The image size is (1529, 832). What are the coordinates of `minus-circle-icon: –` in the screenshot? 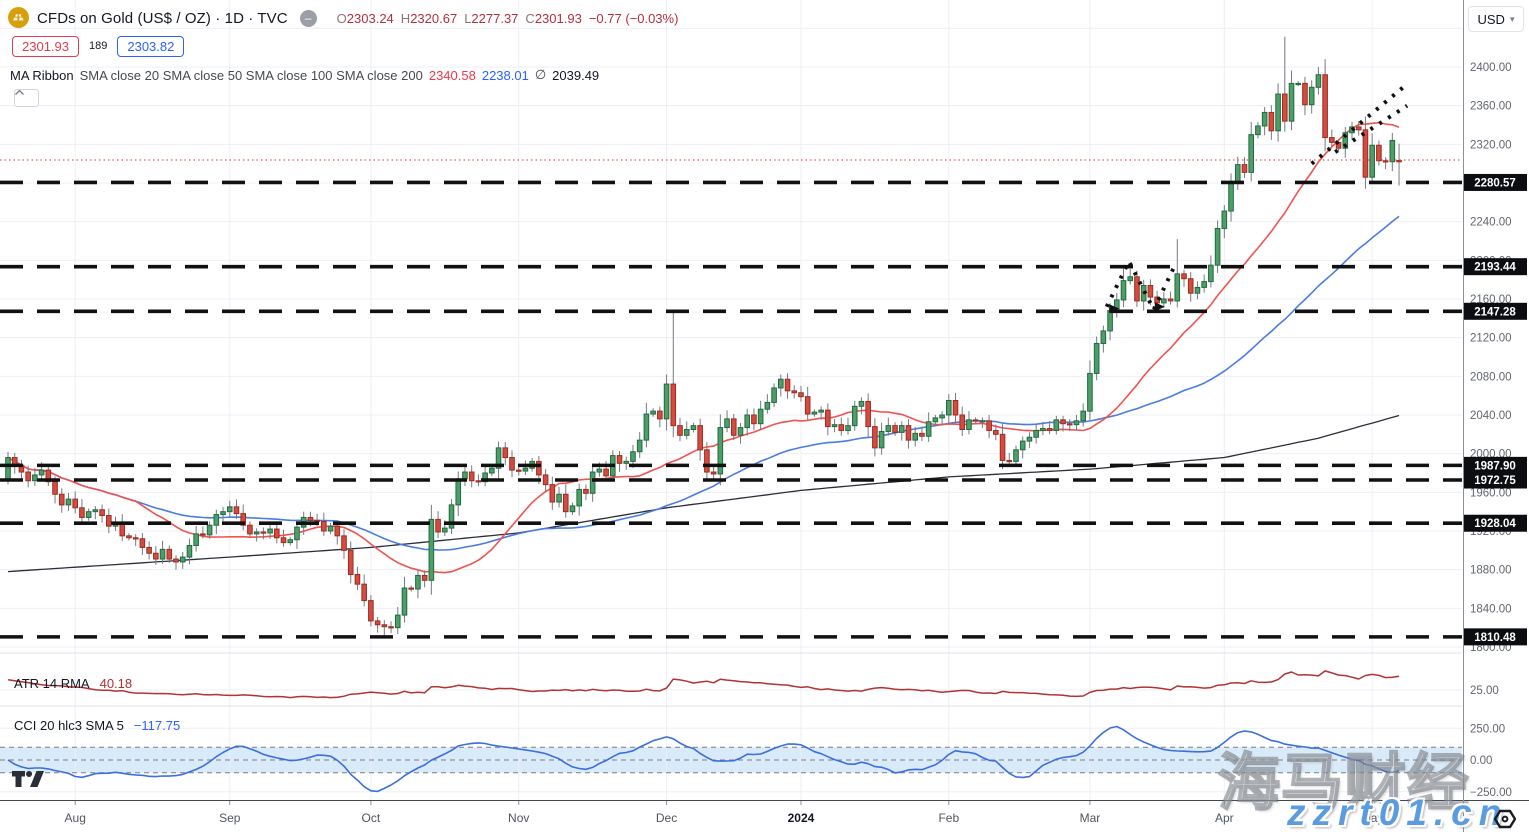 It's located at (308, 18).